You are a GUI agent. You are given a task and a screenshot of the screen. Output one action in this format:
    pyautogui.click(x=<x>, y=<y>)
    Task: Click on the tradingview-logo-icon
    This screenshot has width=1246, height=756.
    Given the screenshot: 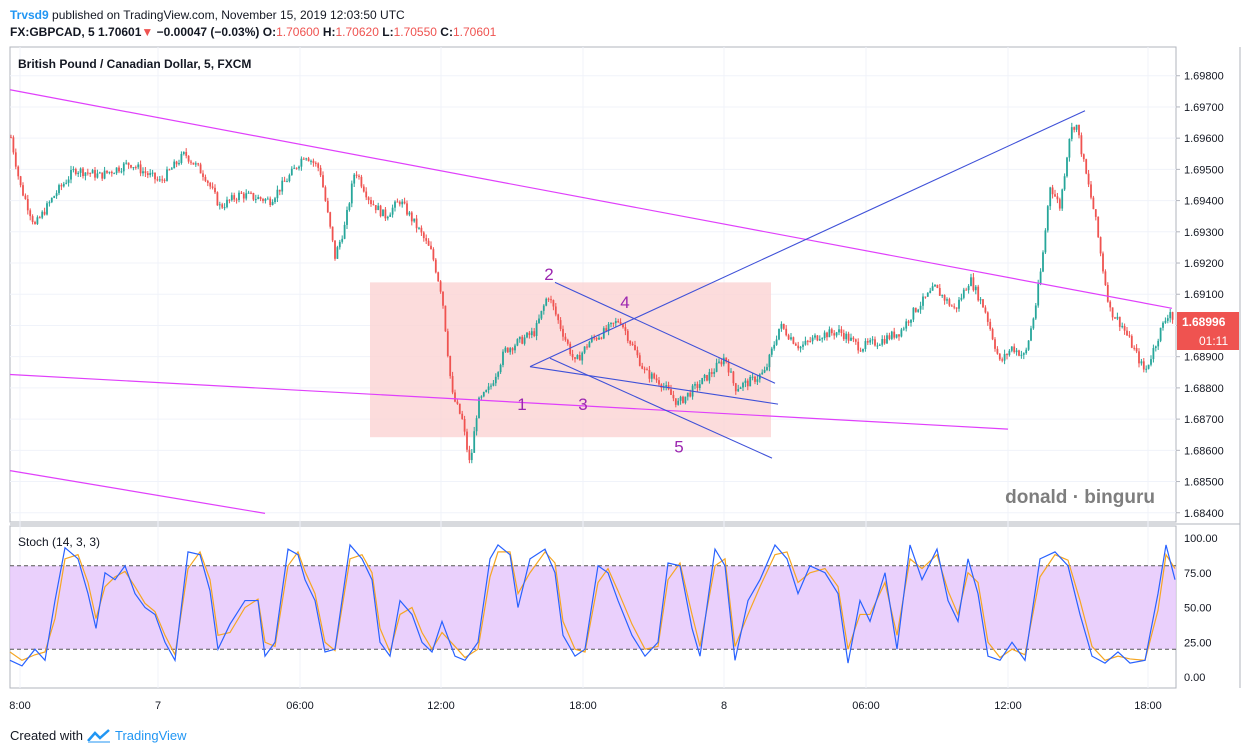 What is the action you would take?
    pyautogui.click(x=99, y=735)
    